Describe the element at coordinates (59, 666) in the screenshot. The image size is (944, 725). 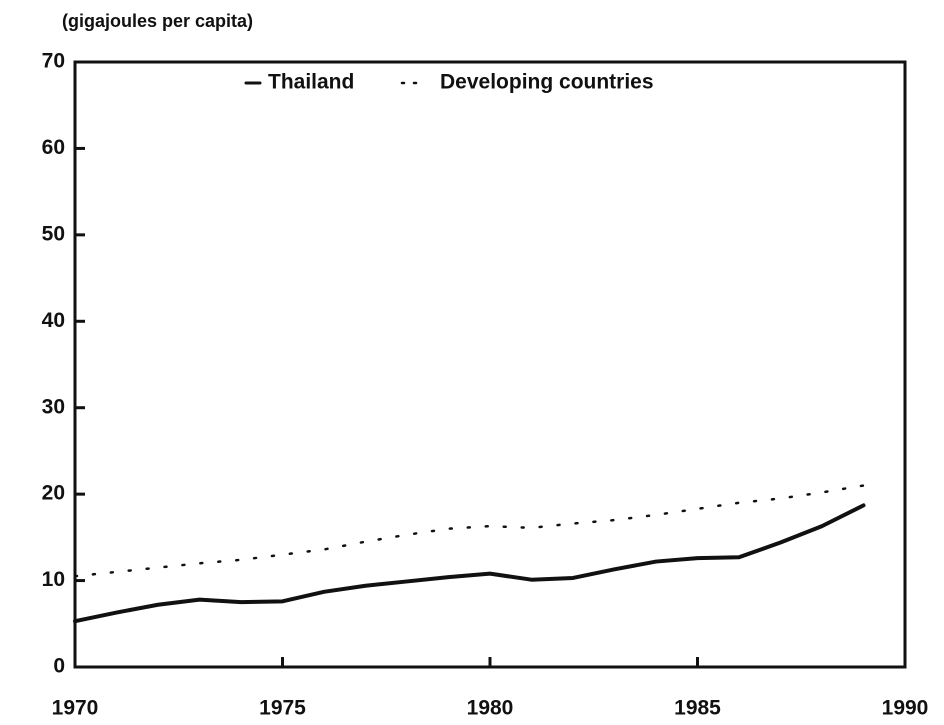
I see `y-tick-label: 0` at that location.